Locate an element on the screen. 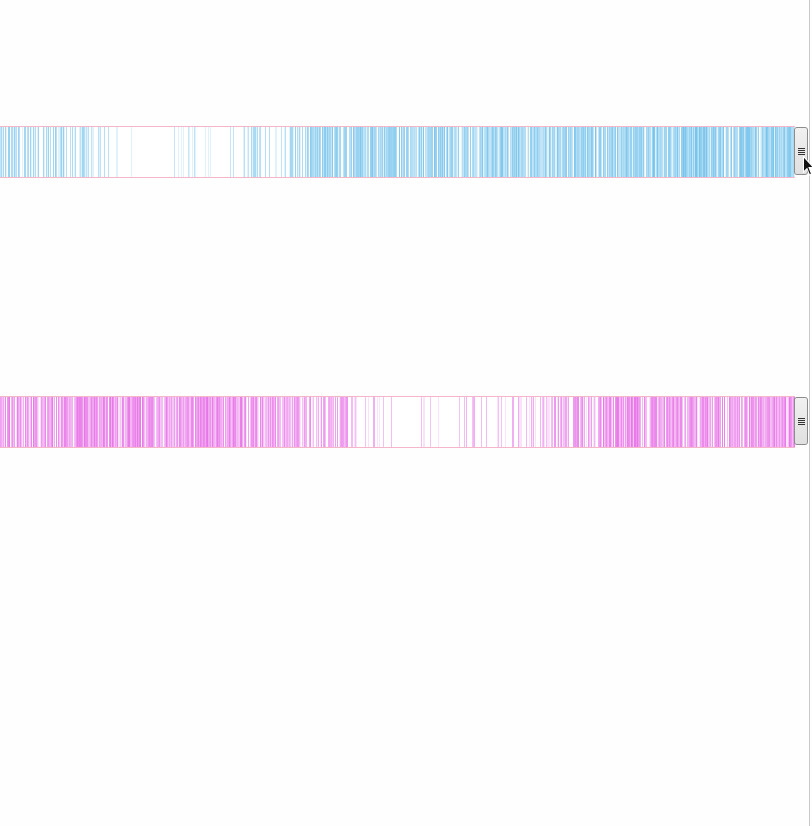  track-row-blue is located at coordinates (406, 152).